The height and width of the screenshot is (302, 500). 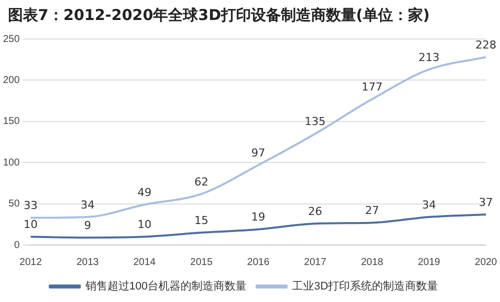 What do you see at coordinates (485, 202) in the screenshot?
I see `data-label: 37` at bounding box center [485, 202].